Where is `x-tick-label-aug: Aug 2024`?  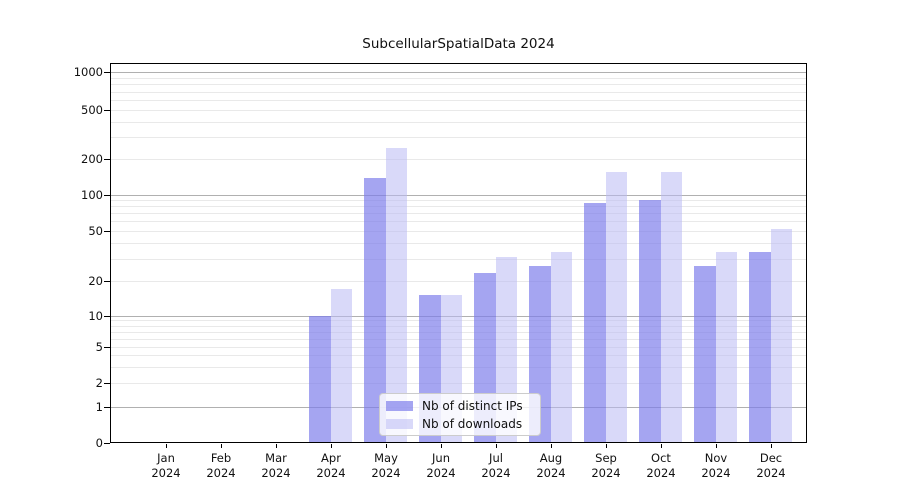 x-tick-label-aug: Aug 2024 is located at coordinates (551, 466).